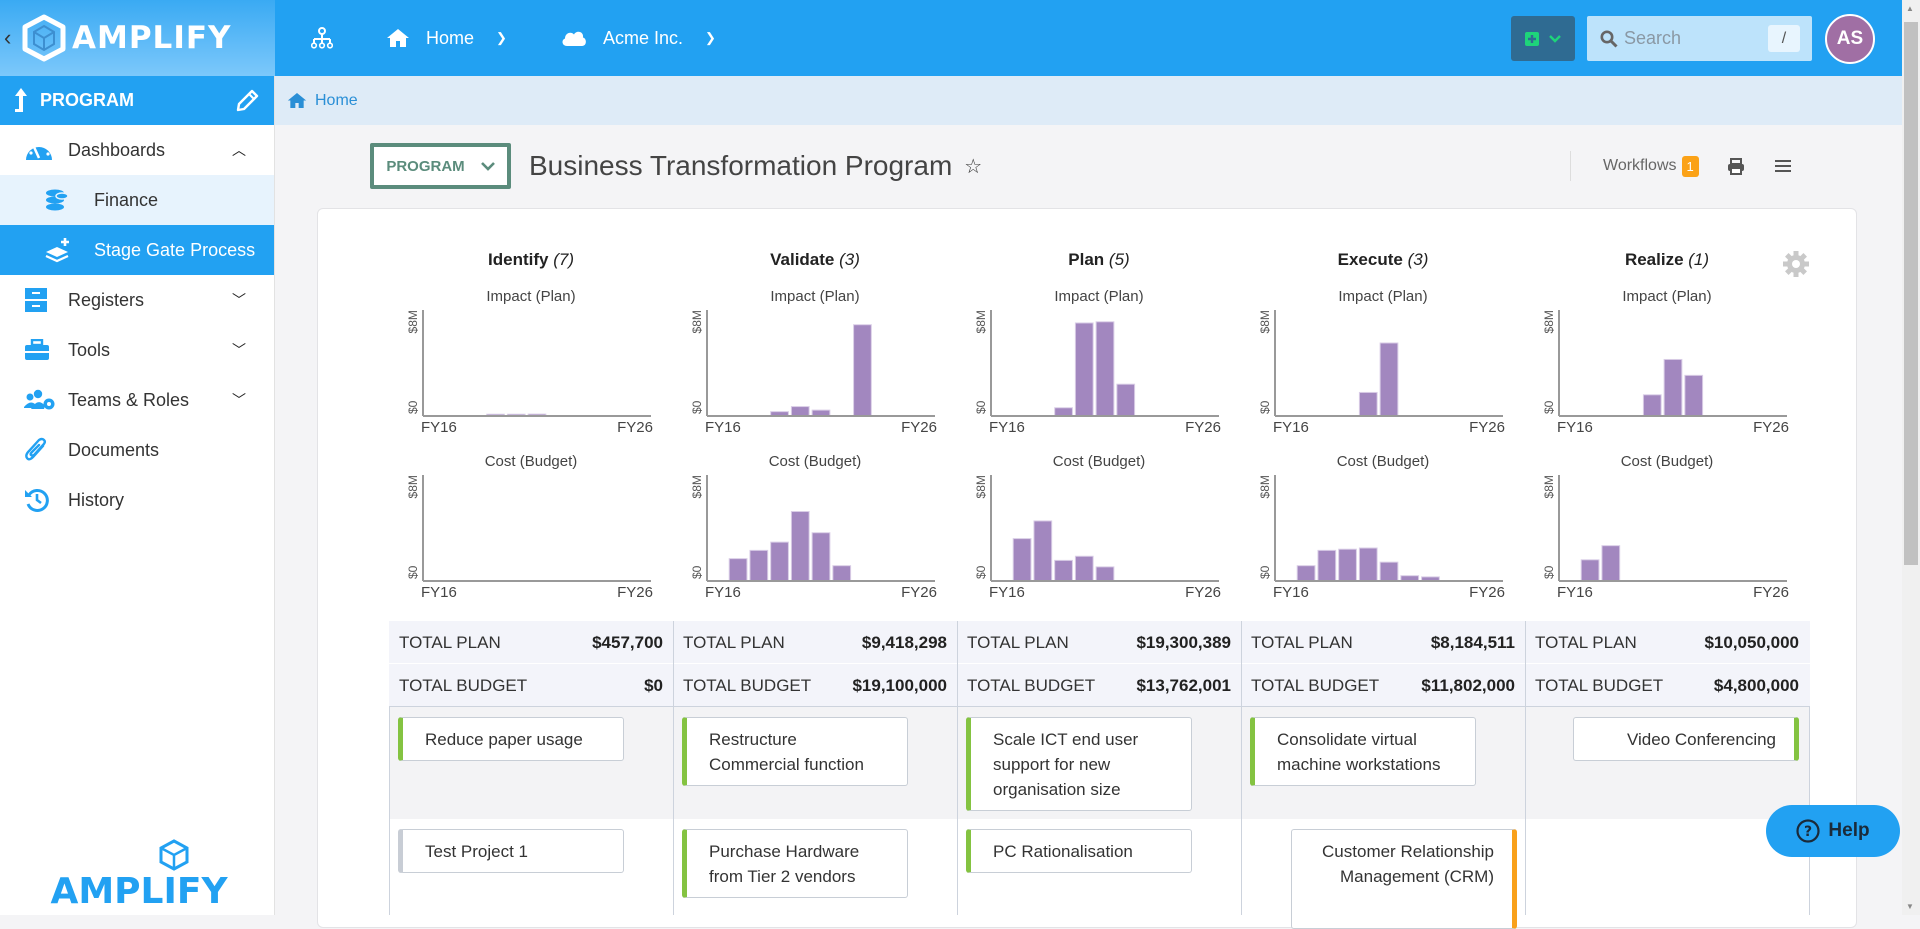 This screenshot has height=929, width=1920. Describe the element at coordinates (815, 685) in the screenshot. I see `total-budget-row: TOTAL BUDGET $19,100,000` at that location.